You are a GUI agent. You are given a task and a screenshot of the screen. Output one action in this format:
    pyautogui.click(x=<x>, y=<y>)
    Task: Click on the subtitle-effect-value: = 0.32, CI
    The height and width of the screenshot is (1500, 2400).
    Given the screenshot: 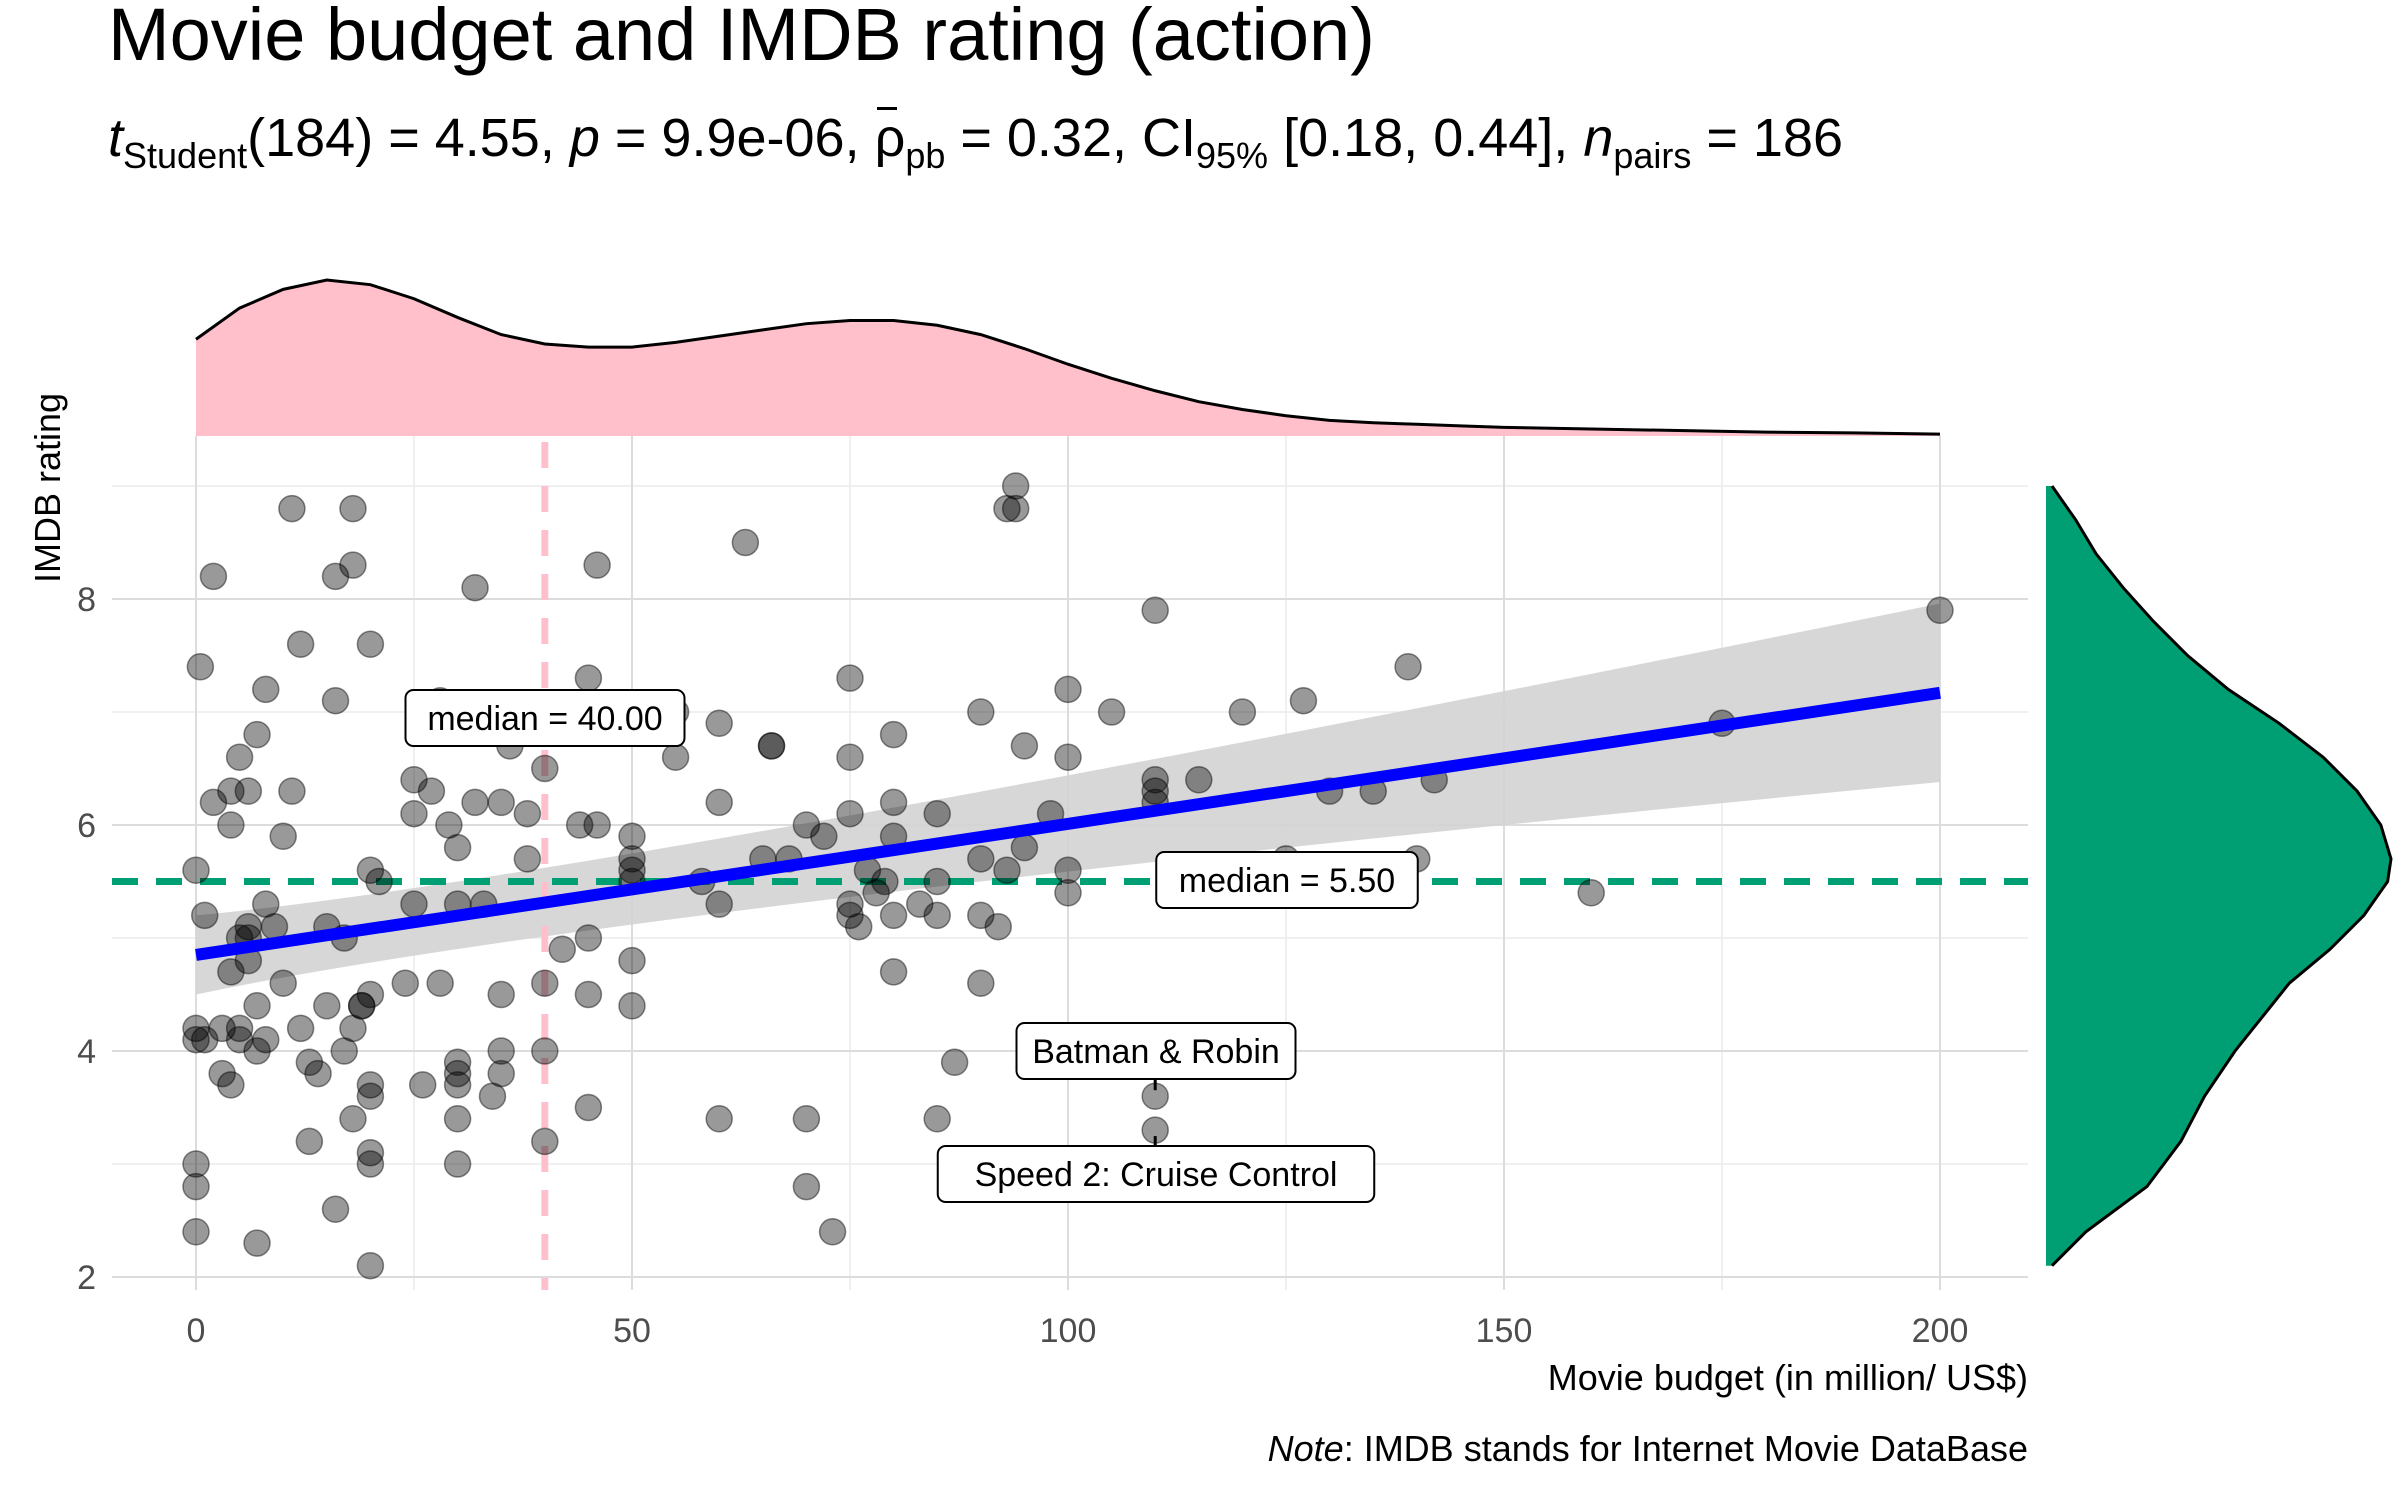 What is the action you would take?
    pyautogui.click(x=1071, y=138)
    